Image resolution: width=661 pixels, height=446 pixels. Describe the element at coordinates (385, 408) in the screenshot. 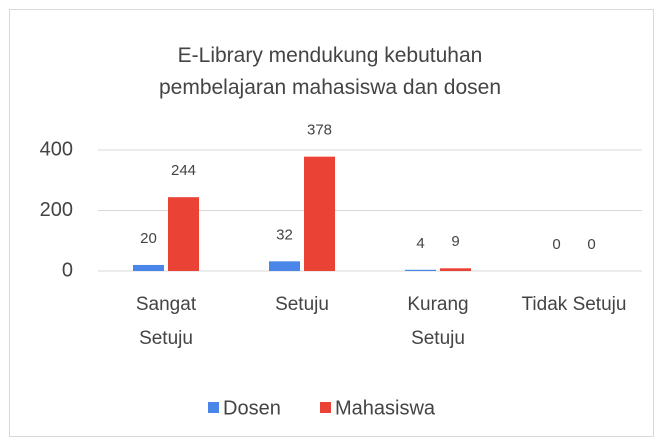

I see `legend-label: Mahasiswa` at that location.